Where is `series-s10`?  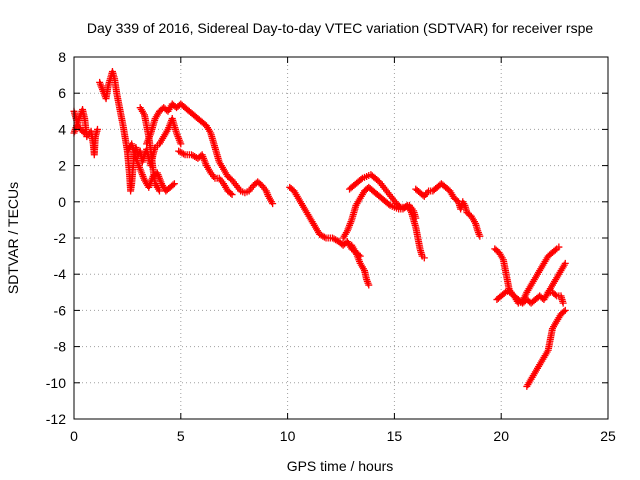
series-s10 is located at coordinates (360, 265).